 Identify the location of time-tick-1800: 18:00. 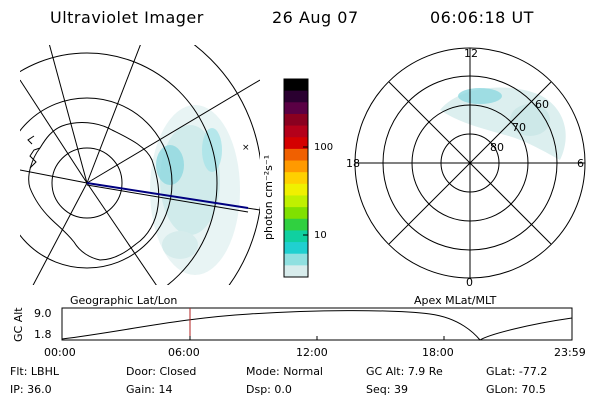
(438, 352).